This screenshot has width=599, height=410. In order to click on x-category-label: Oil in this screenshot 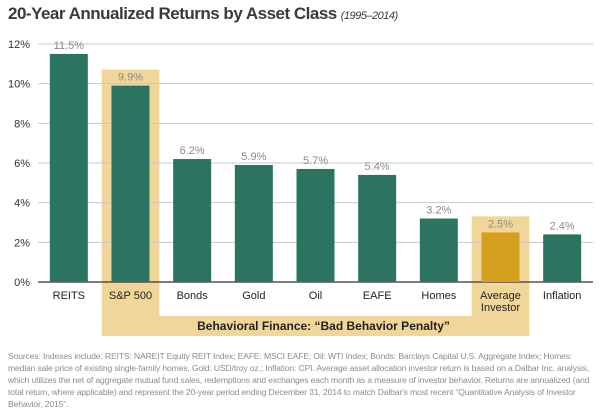, I will do `click(315, 296)`.